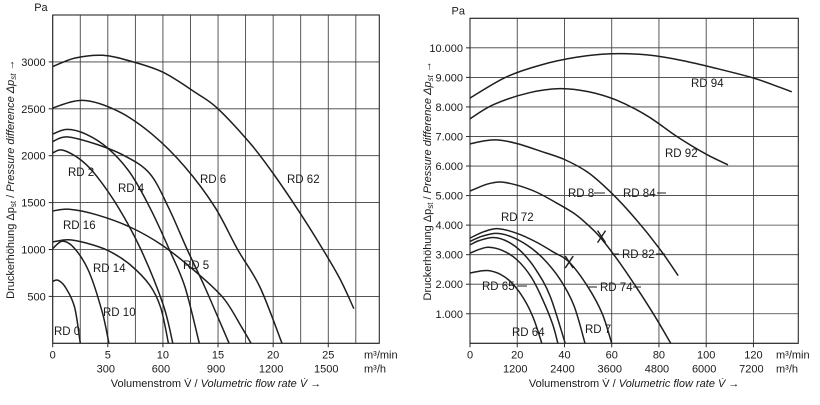 The height and width of the screenshot is (405, 820). I want to click on curve-label-rd-72: RD 72, so click(517, 218).